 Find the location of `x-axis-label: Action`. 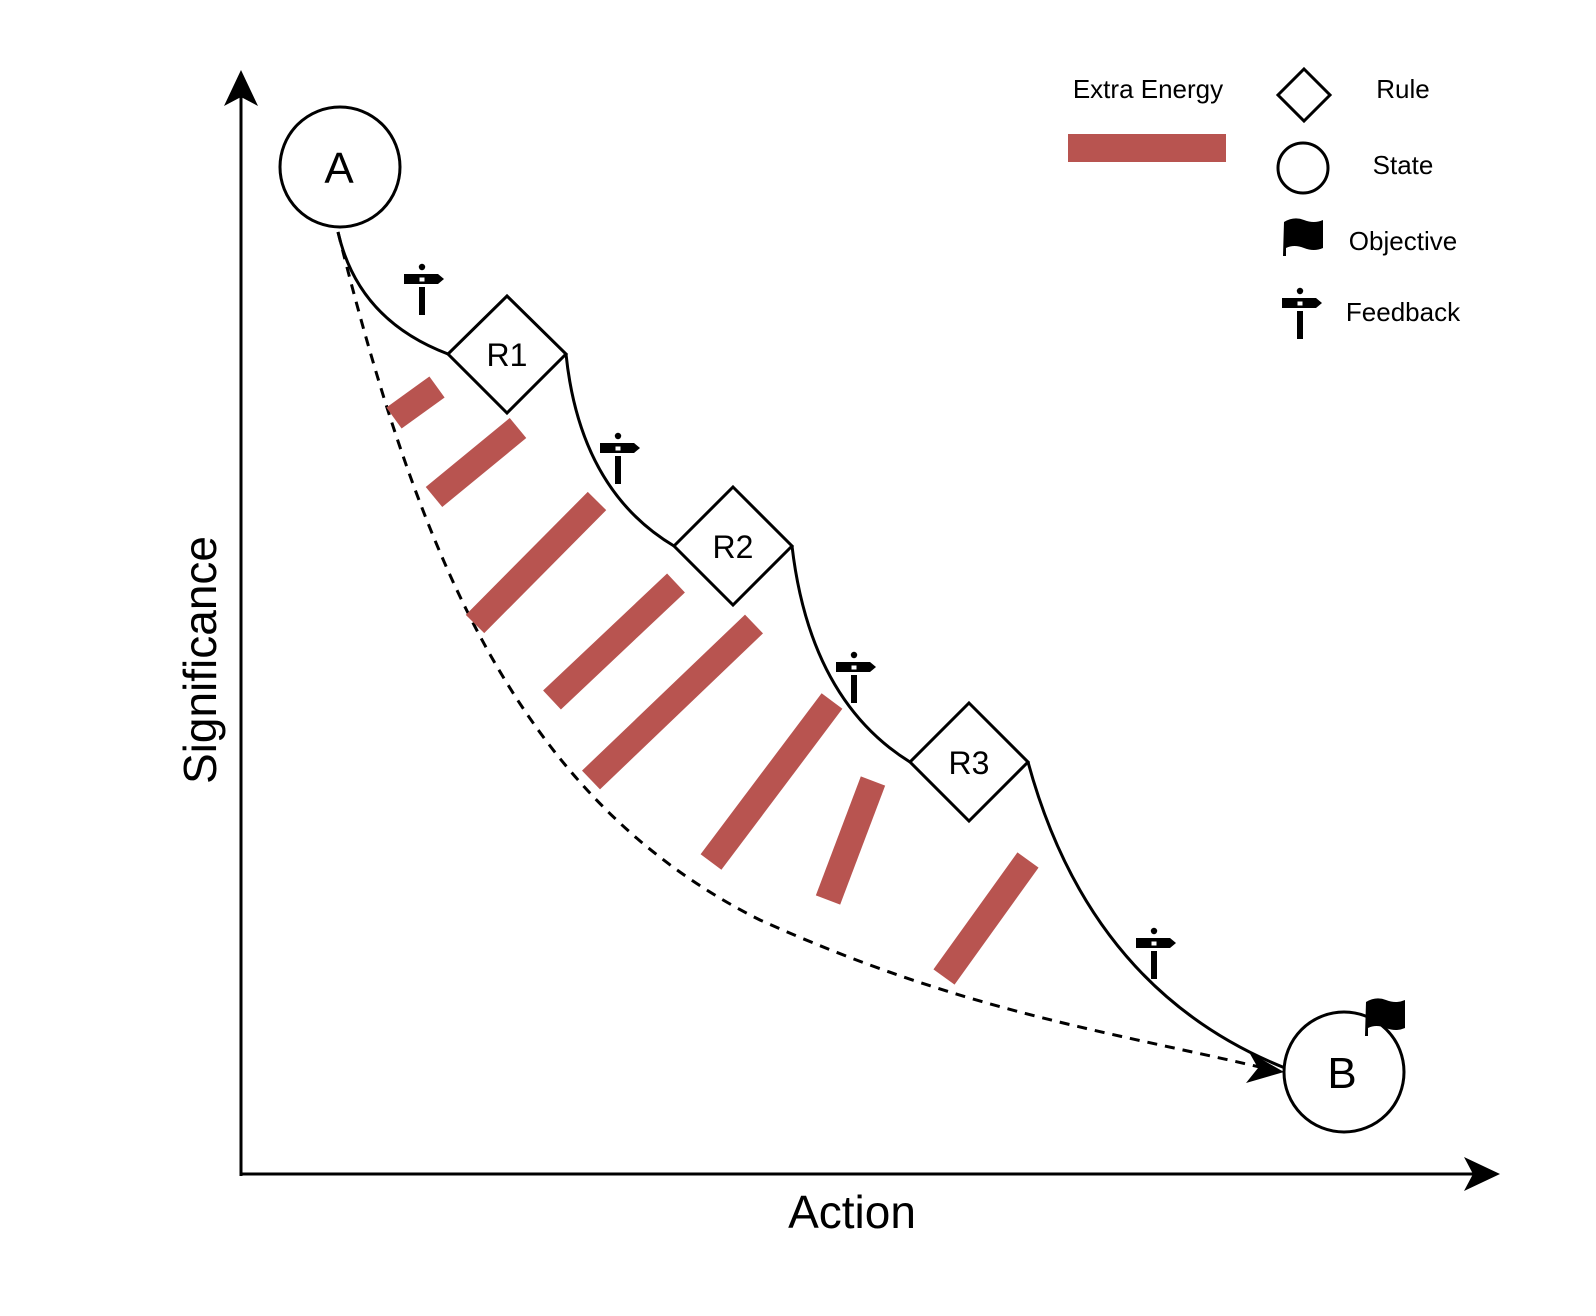

x-axis-label: Action is located at coordinates (852, 1212).